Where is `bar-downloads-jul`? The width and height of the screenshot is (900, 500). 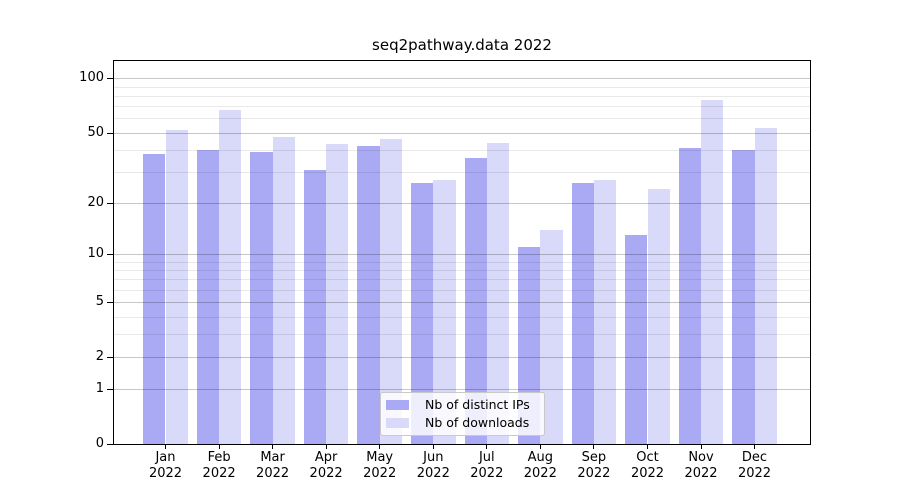 bar-downloads-jul is located at coordinates (498, 293).